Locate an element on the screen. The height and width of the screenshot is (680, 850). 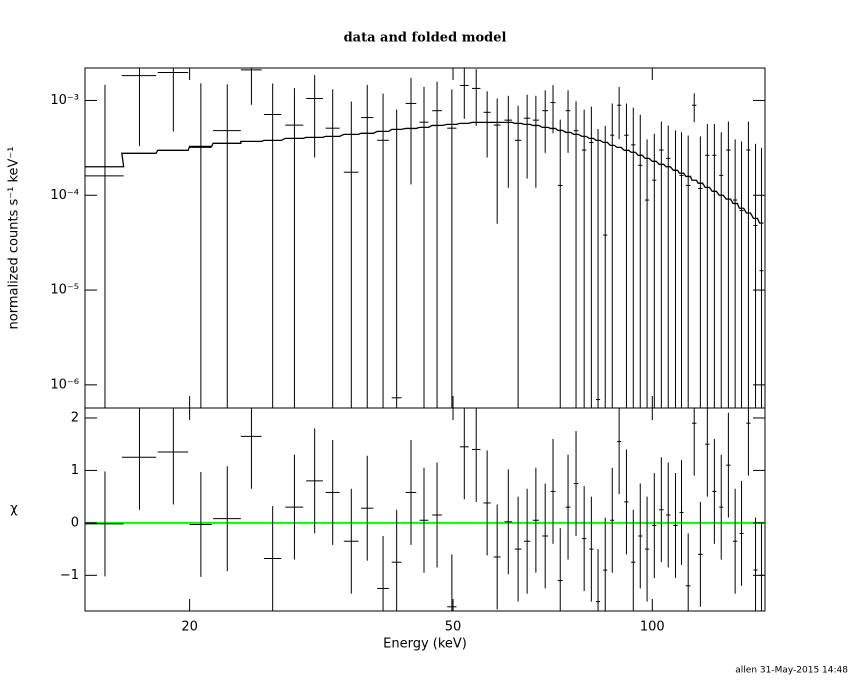
y-tick-label: 1 is located at coordinates (75, 470).